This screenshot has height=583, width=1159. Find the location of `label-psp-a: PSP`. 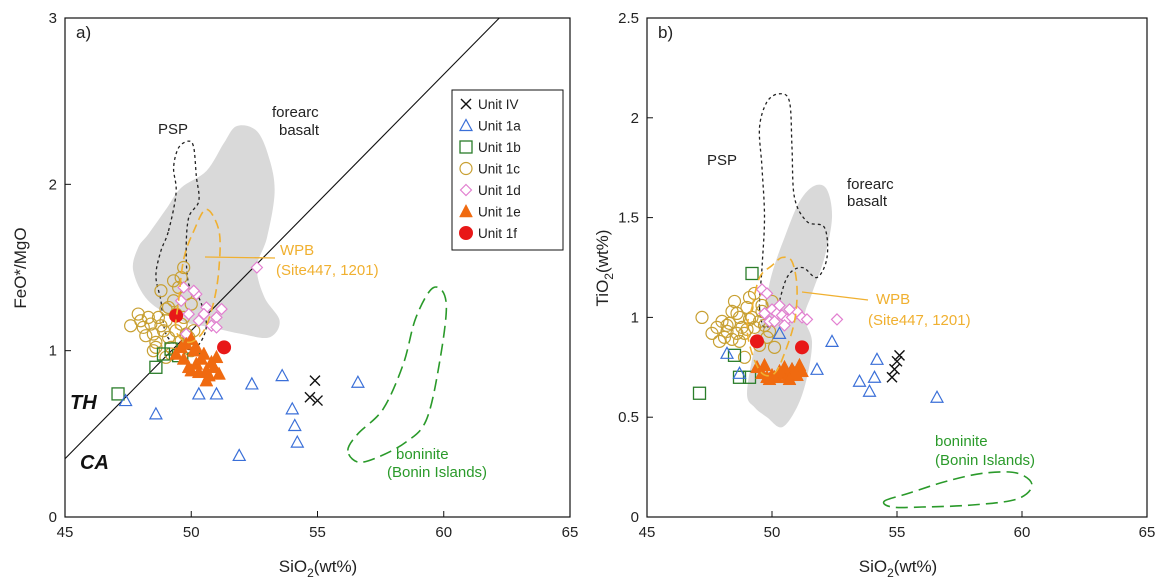

label-psp-a: PSP is located at coordinates (173, 129).